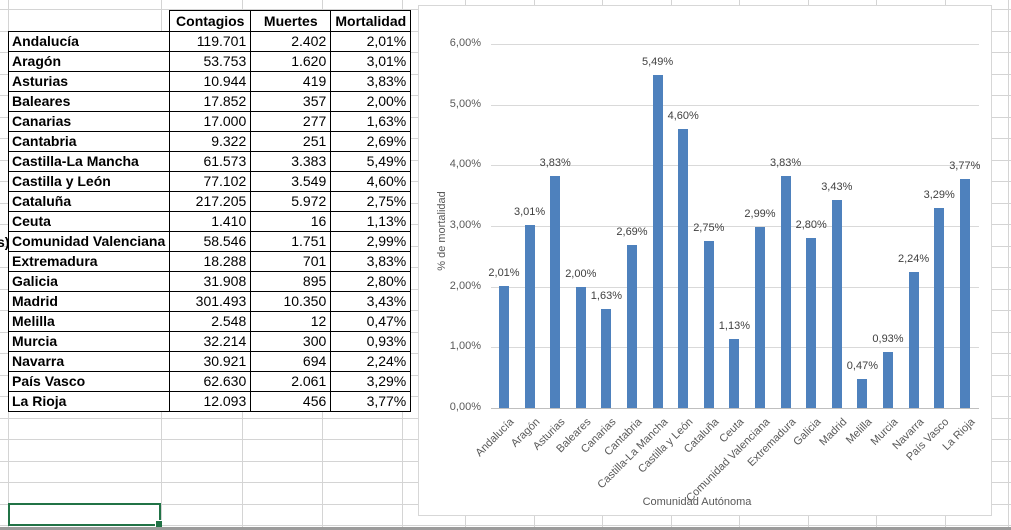 Image resolution: width=1011 pixels, height=530 pixels. I want to click on cell-community: Castilla y León, so click(89, 181).